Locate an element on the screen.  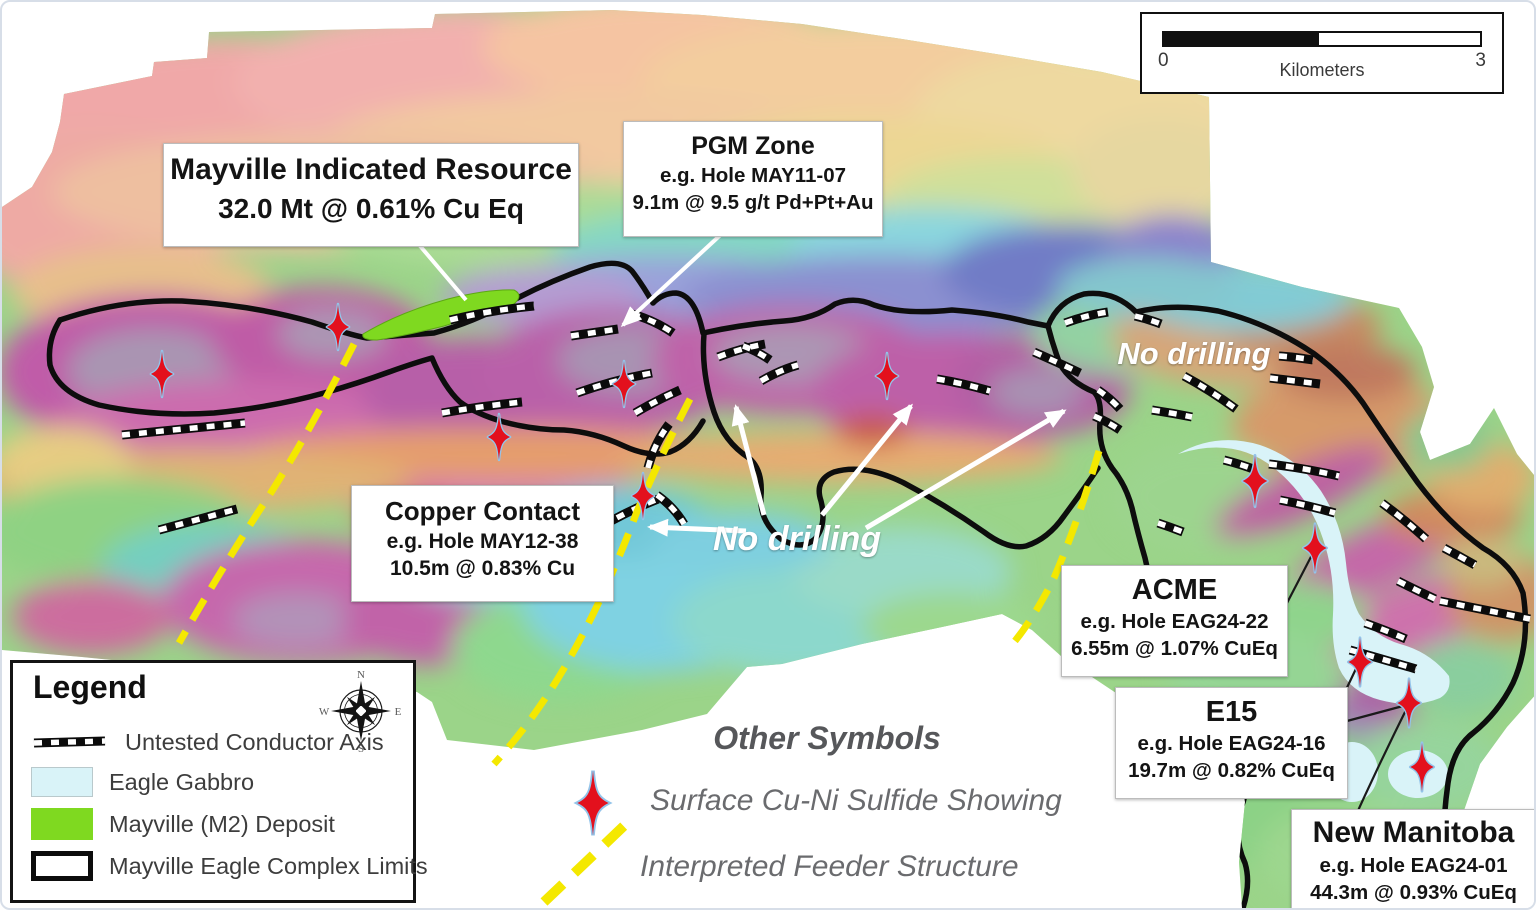
scale-max-label: 3 is located at coordinates (1480, 60).